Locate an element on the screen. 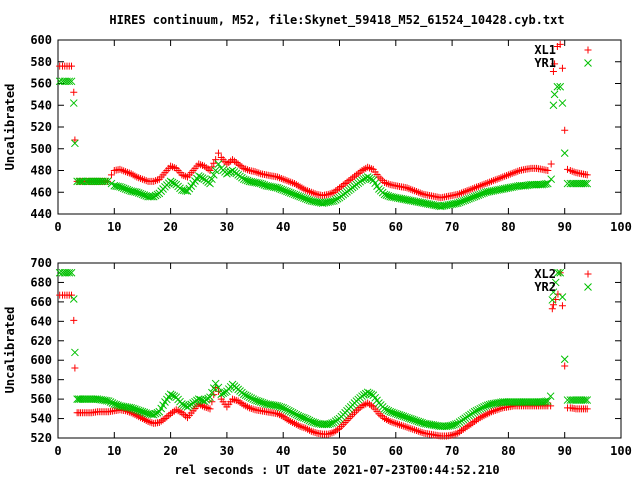 The width and height of the screenshot is (640, 480). x-tick-label: 50 is located at coordinates (339, 451).